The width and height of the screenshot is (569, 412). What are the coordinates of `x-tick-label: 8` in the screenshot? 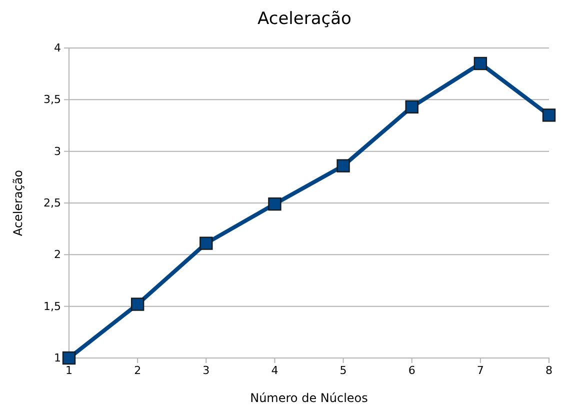 It's located at (549, 370).